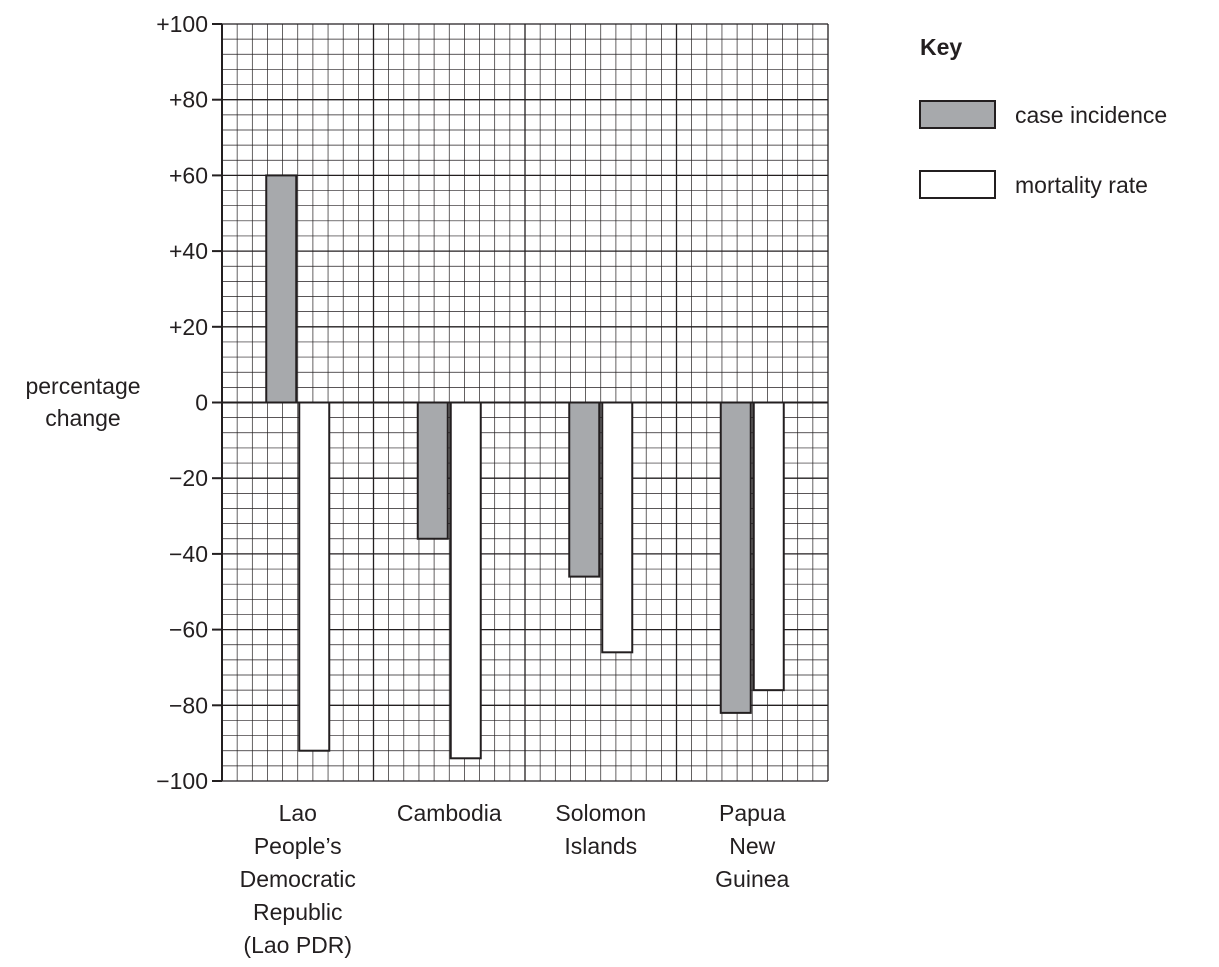  Describe the element at coordinates (188, 251) in the screenshot. I see `y-tick-label: +40` at that location.